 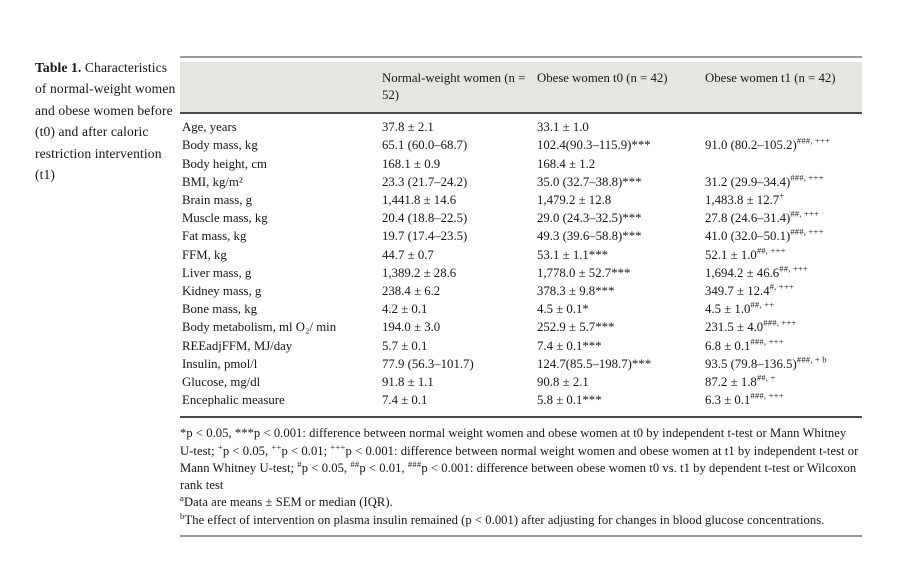 What do you see at coordinates (425, 218) in the screenshot?
I see `table-cell: 20.4 (18.8–22.5)` at bounding box center [425, 218].